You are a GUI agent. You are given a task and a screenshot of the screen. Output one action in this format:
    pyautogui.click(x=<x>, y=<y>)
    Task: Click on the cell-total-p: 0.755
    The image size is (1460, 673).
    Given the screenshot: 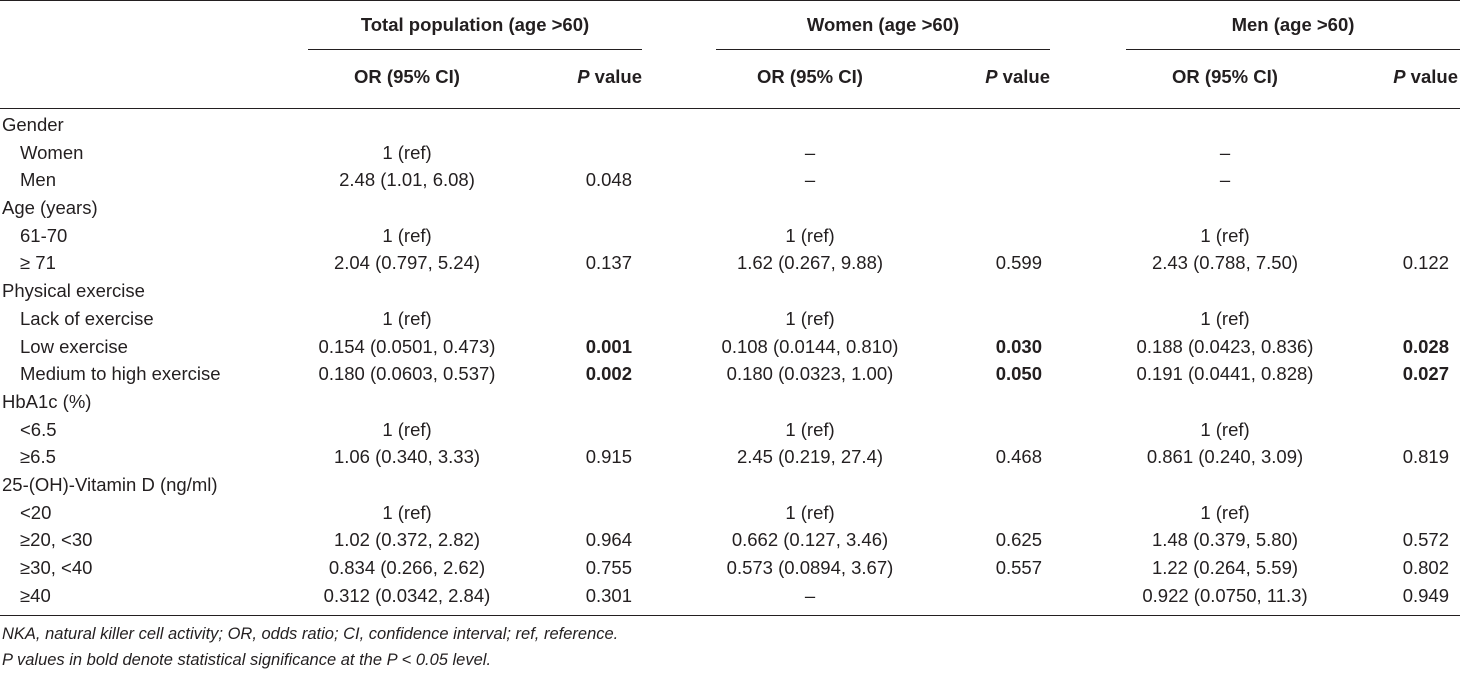 What is the action you would take?
    pyautogui.click(x=608, y=567)
    